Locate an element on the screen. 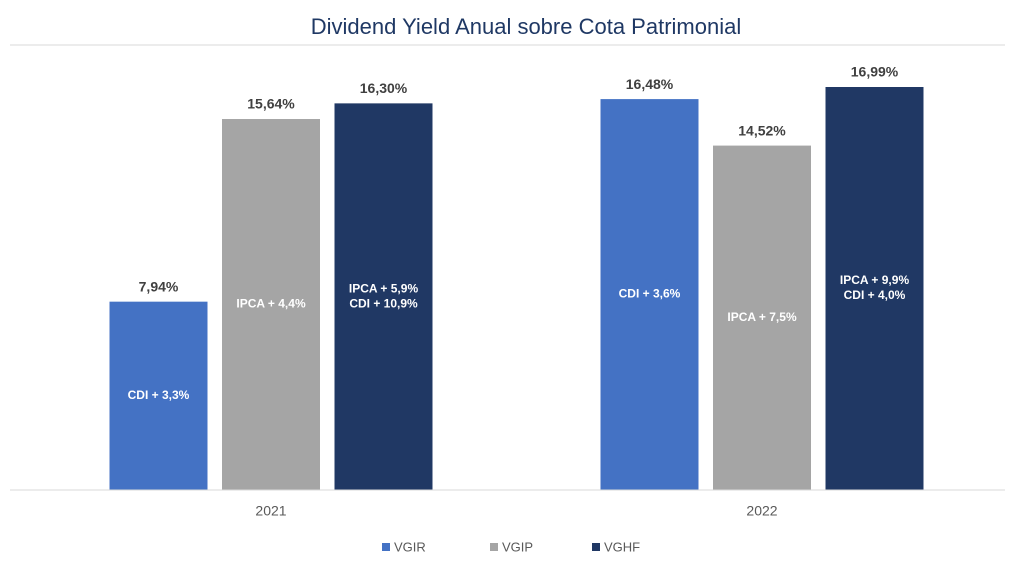  value-label: 16,30% is located at coordinates (384, 88).